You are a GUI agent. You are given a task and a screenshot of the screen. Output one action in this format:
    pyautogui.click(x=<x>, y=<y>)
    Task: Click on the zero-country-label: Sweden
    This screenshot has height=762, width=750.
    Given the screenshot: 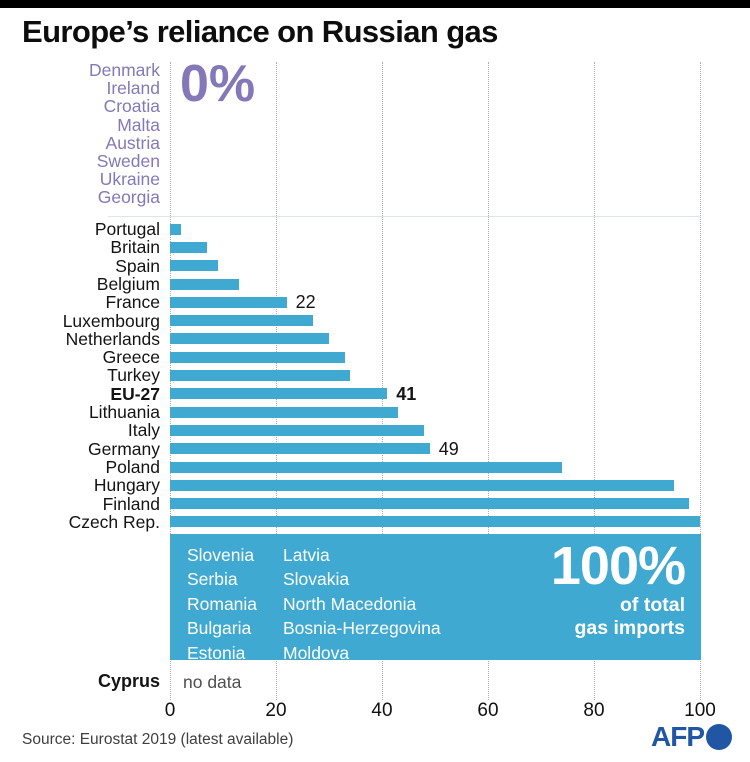 What is the action you would take?
    pyautogui.click(x=128, y=161)
    